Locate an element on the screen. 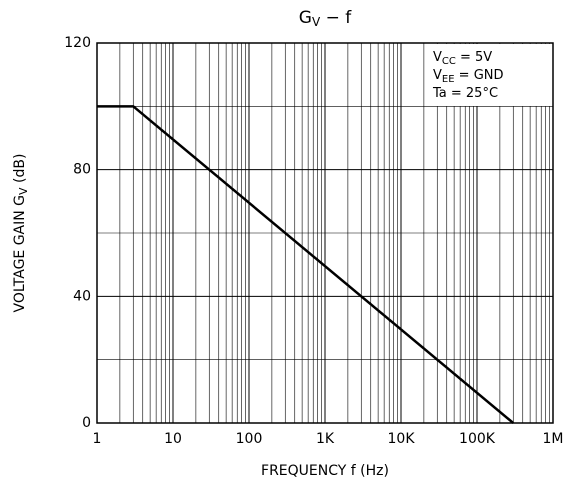 This screenshot has width=569, height=491. title-rest: − f is located at coordinates (336, 18).